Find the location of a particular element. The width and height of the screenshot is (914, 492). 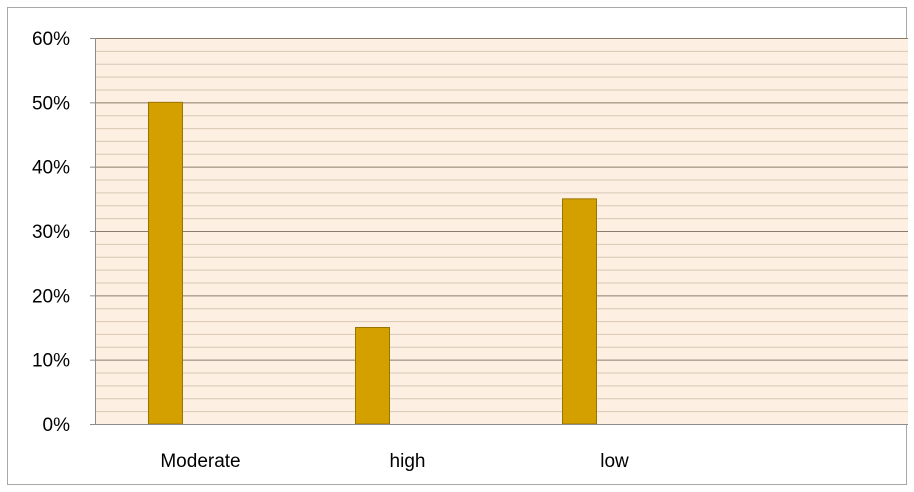

y-tick-label: 20% is located at coordinates (51, 296).